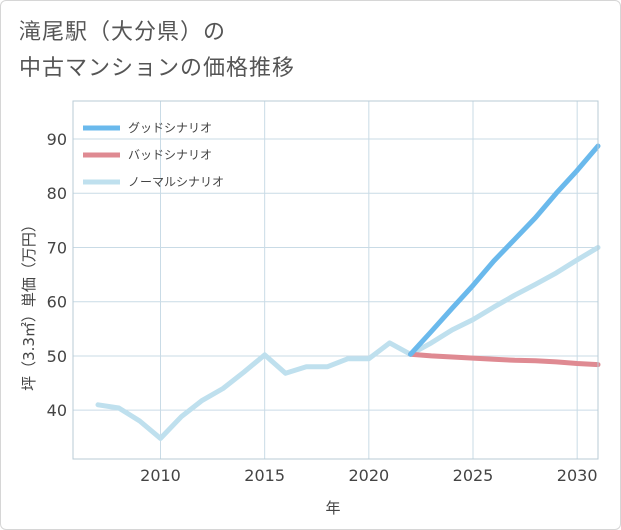 The width and height of the screenshot is (621, 530). What do you see at coordinates (123, 32) in the screenshot?
I see `title-line-1: 滝尾駅（大分県）の` at bounding box center [123, 32].